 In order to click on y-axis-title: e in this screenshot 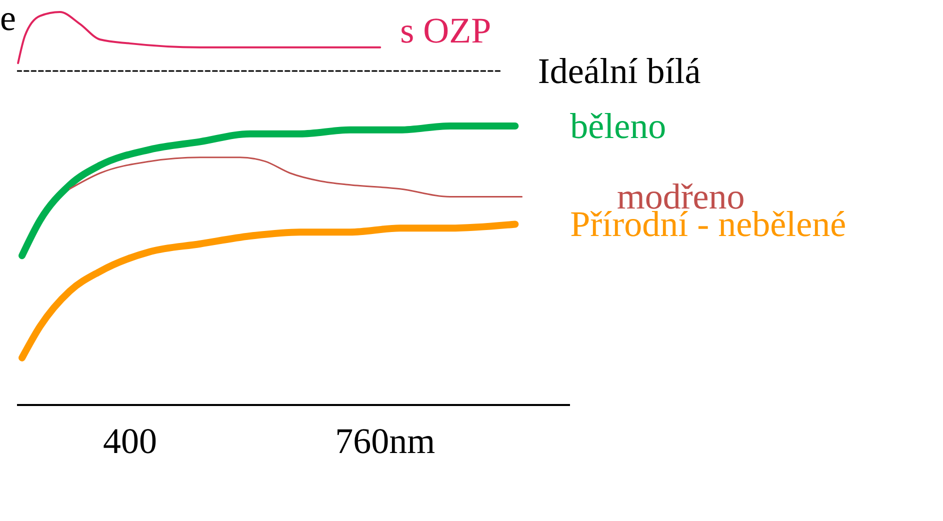, I will do `click(8, 19)`.